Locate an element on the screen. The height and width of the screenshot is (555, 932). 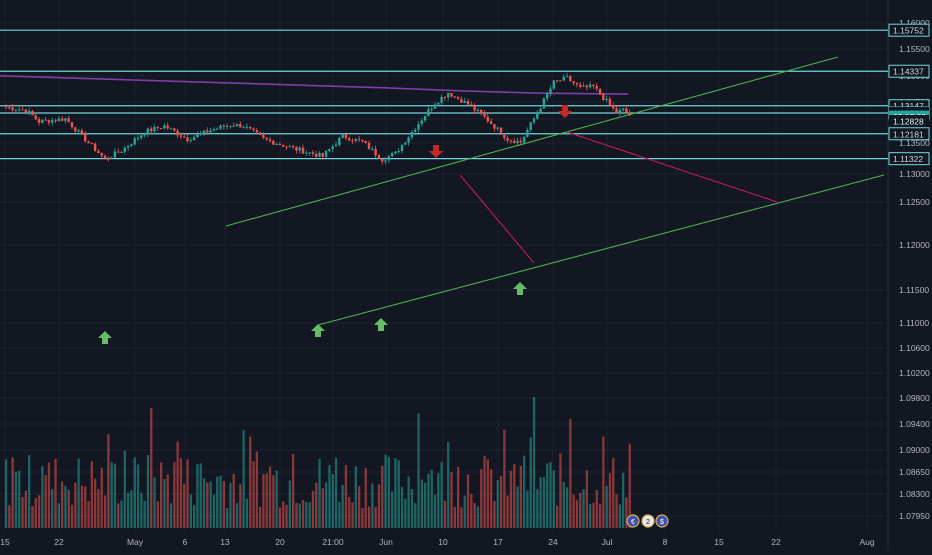
price-axis-tag is located at coordinates (909, 121).